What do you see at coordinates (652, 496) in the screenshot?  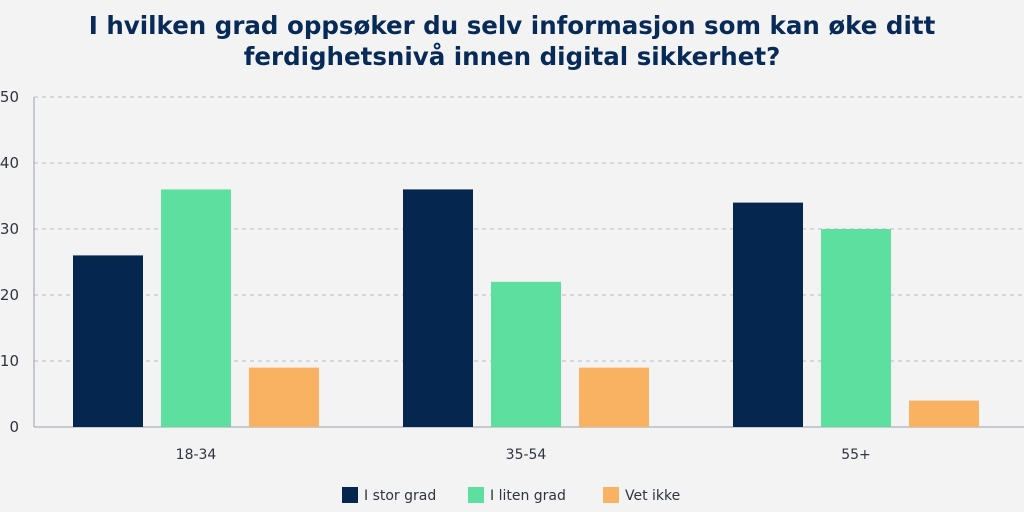 I see `legend-label-2: Vet ikke` at bounding box center [652, 496].